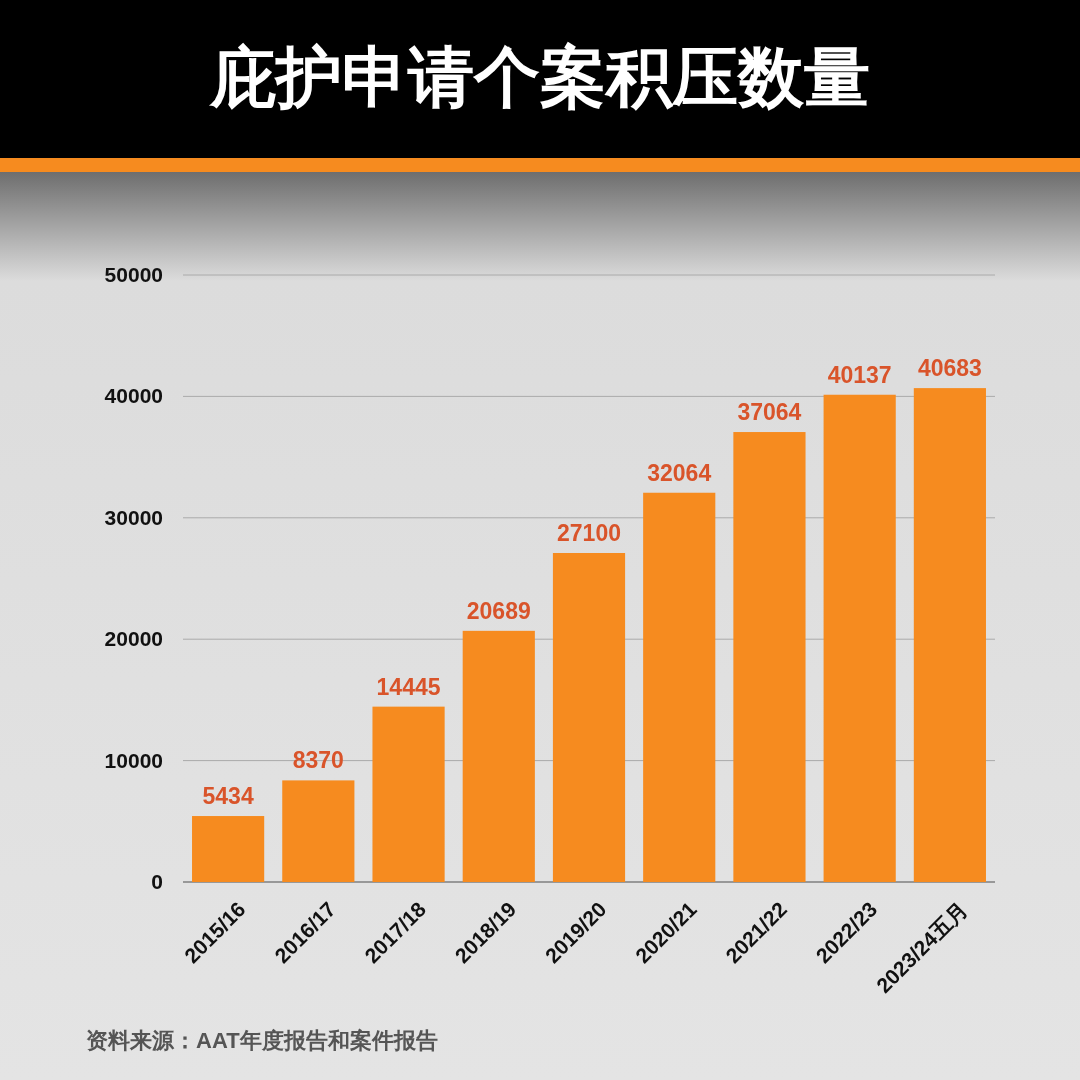 This screenshot has height=1080, width=1080. Describe the element at coordinates (133, 760) in the screenshot. I see `ytick: 10000` at that location.